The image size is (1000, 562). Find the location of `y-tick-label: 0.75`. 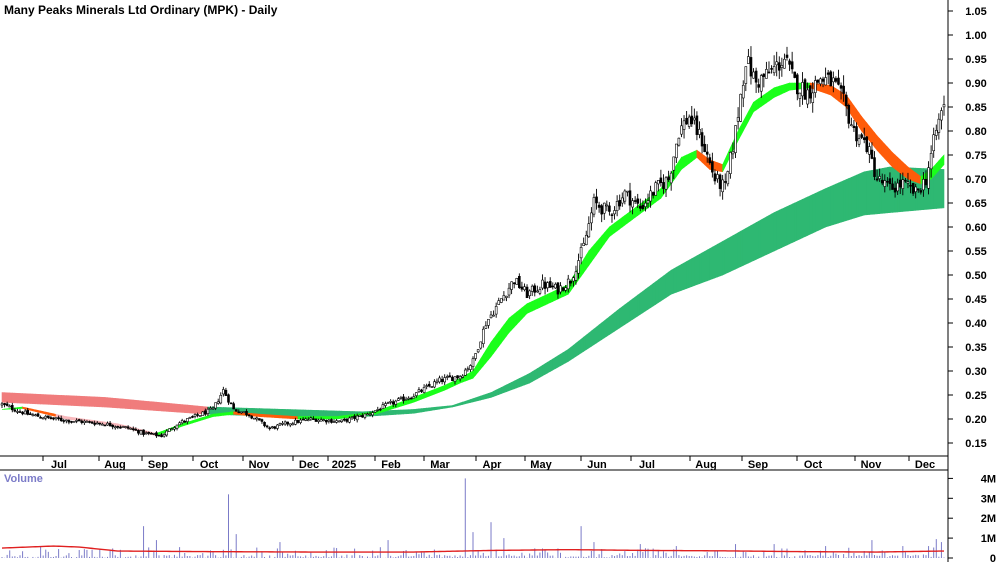

y-tick-label: 0.75 is located at coordinates (975, 156).